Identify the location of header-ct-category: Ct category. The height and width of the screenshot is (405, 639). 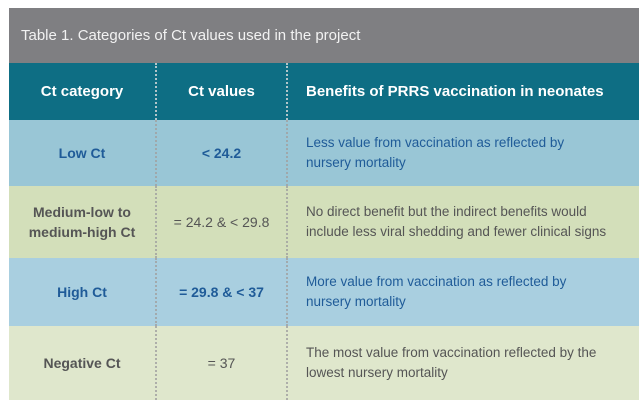
(83, 91).